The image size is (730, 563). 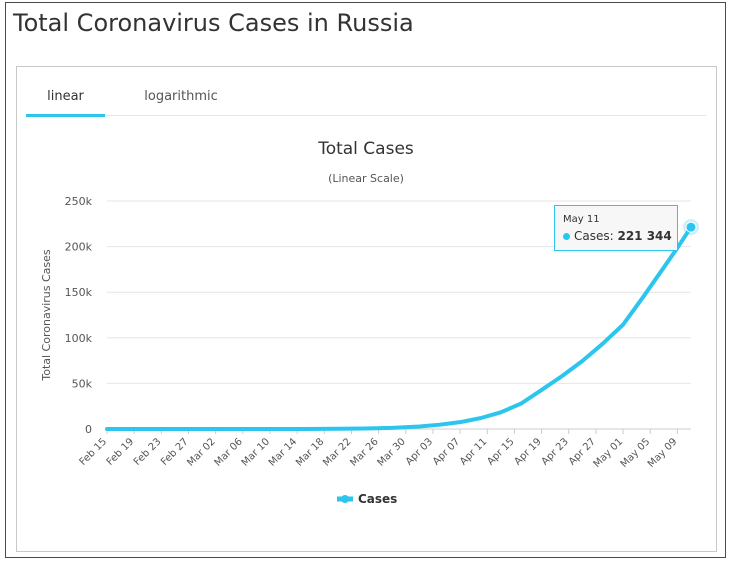 I want to click on y-tick-label: 150k, so click(x=79, y=292).